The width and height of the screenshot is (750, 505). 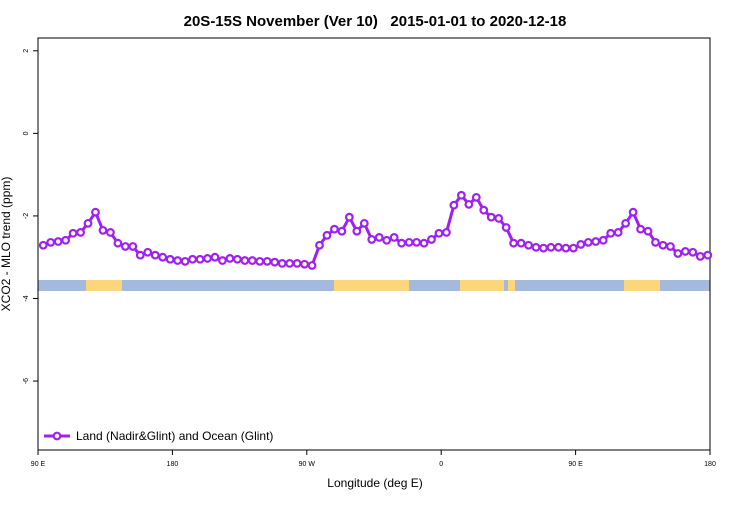 What do you see at coordinates (174, 436) in the screenshot?
I see `legend-label: Land (Nadir&Glint) and Ocean (Glint)` at bounding box center [174, 436].